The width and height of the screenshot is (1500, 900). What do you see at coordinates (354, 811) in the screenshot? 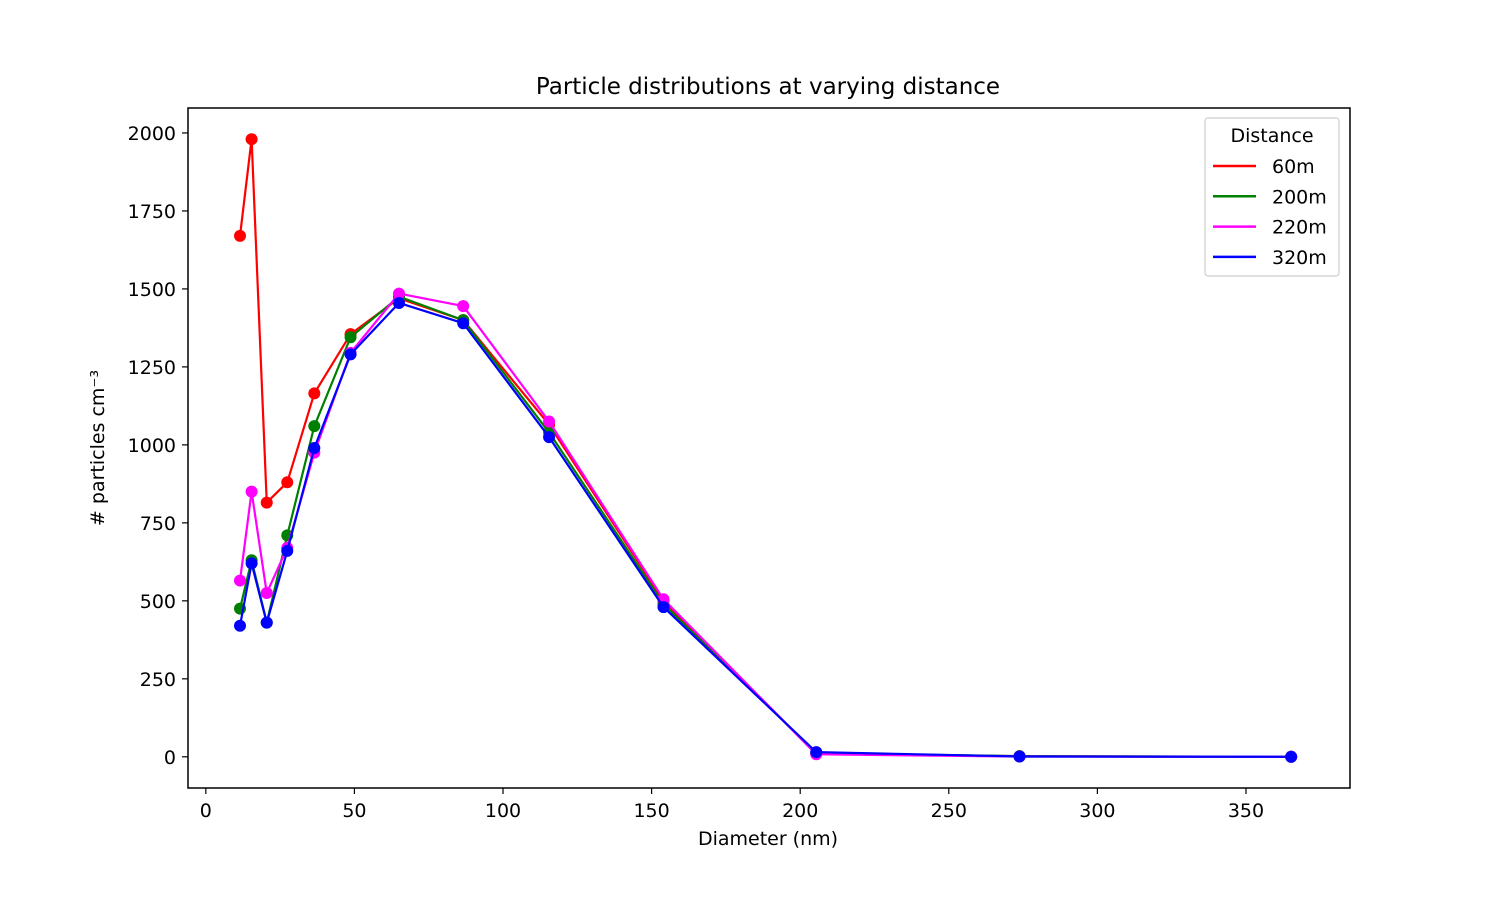
I see `x-tick-label: 50` at bounding box center [354, 811].